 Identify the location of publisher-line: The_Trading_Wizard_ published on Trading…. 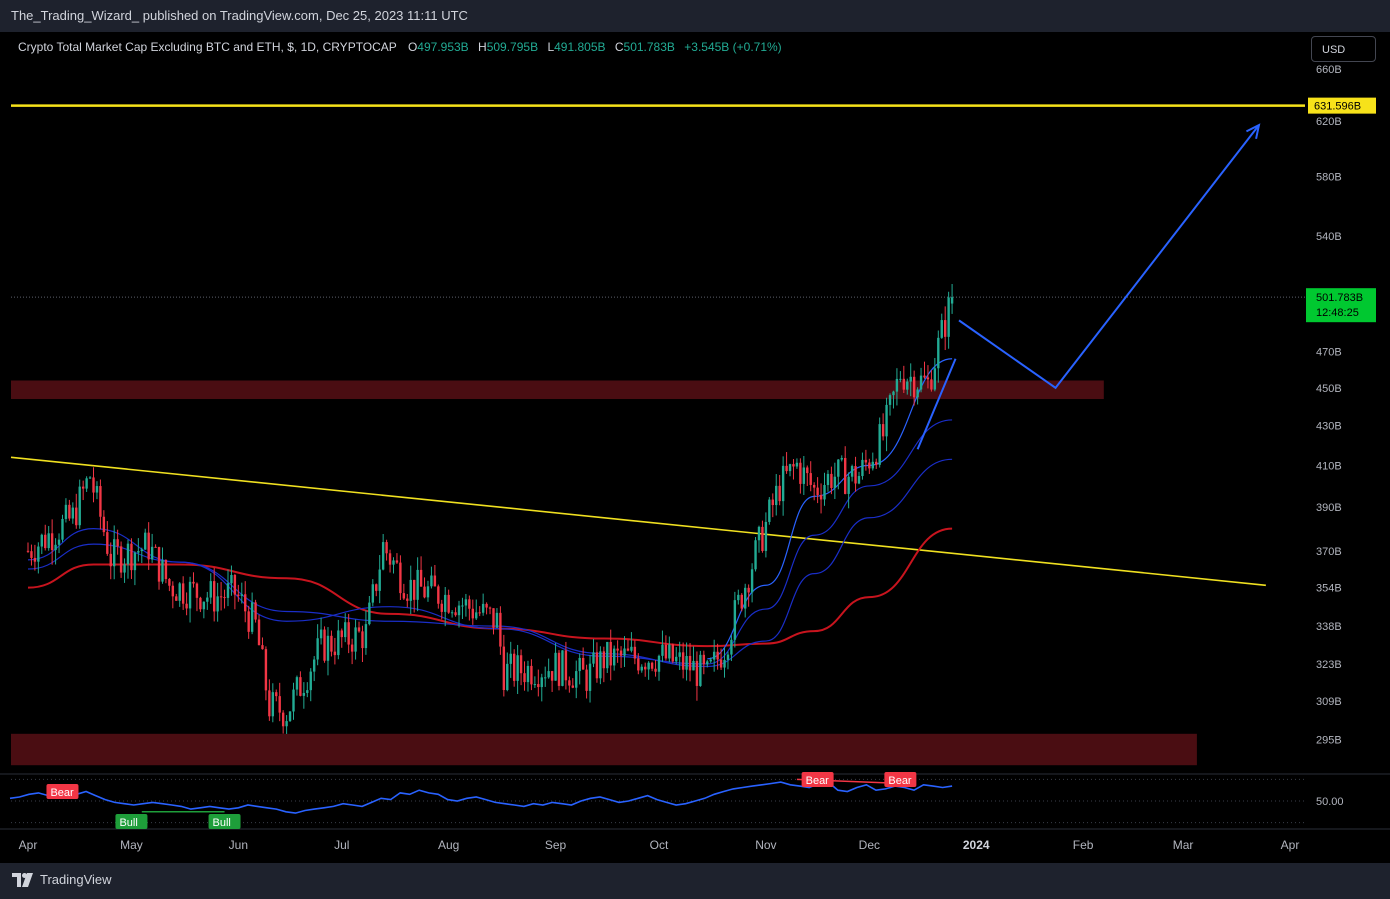
(239, 15).